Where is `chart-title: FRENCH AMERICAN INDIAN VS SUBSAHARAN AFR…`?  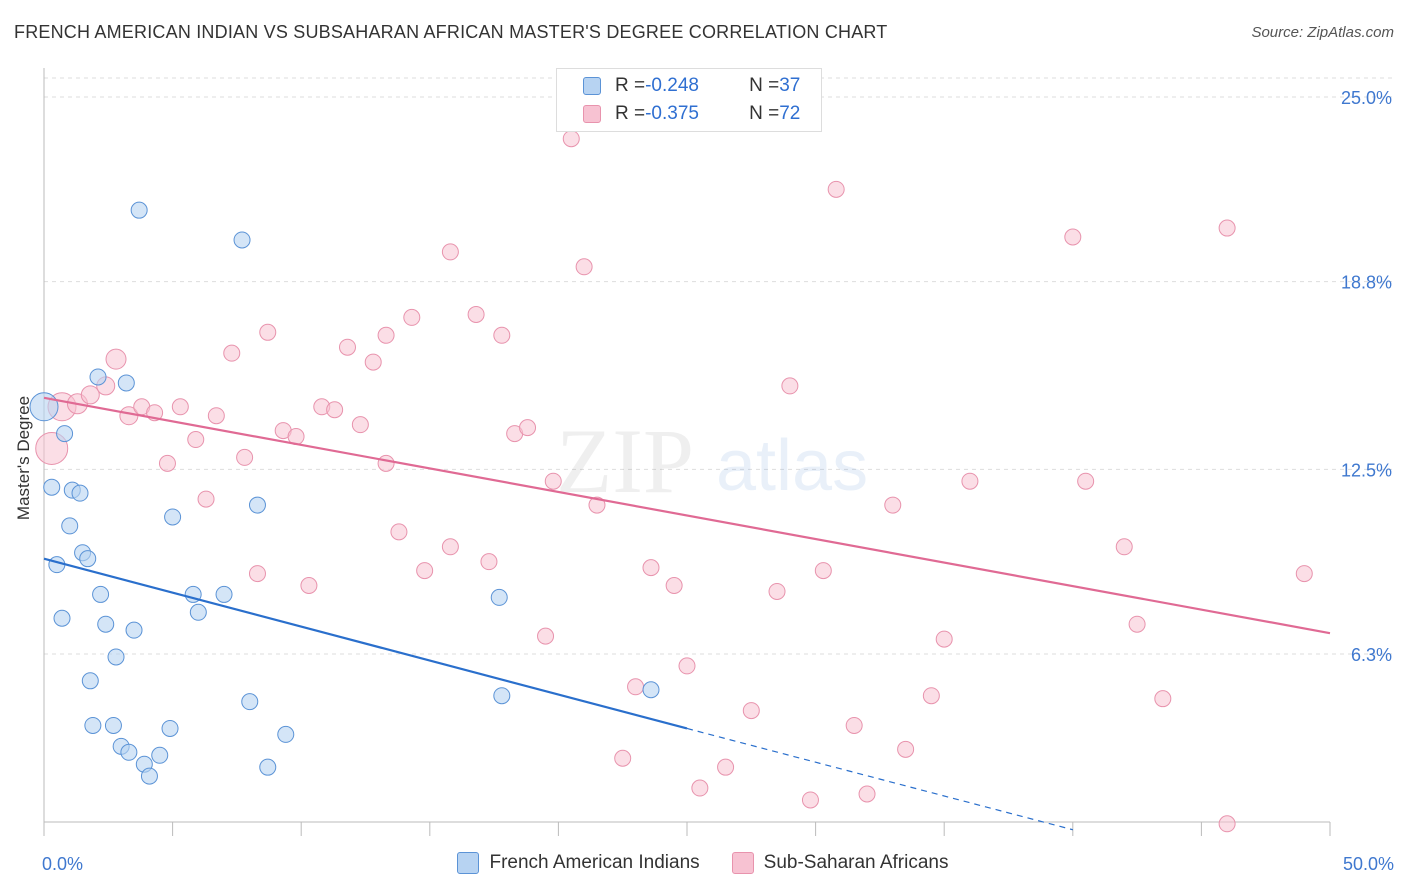
chart-title: FRENCH AMERICAN INDIAN VS SUBSAHARAN AFR… is located at coordinates (451, 32).